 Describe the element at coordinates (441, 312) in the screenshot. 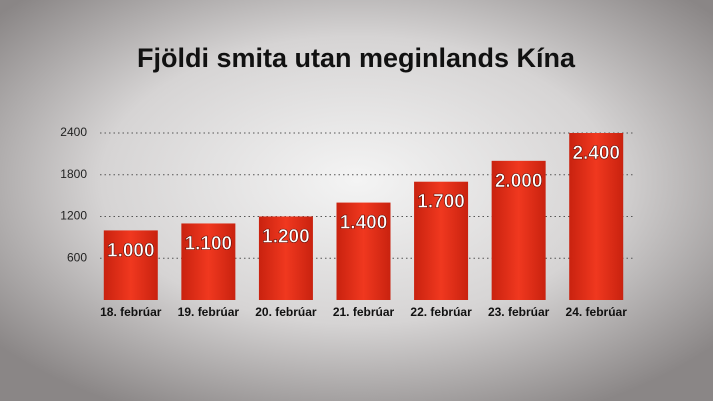

I see `x-tick-label: 22. febrúar` at that location.